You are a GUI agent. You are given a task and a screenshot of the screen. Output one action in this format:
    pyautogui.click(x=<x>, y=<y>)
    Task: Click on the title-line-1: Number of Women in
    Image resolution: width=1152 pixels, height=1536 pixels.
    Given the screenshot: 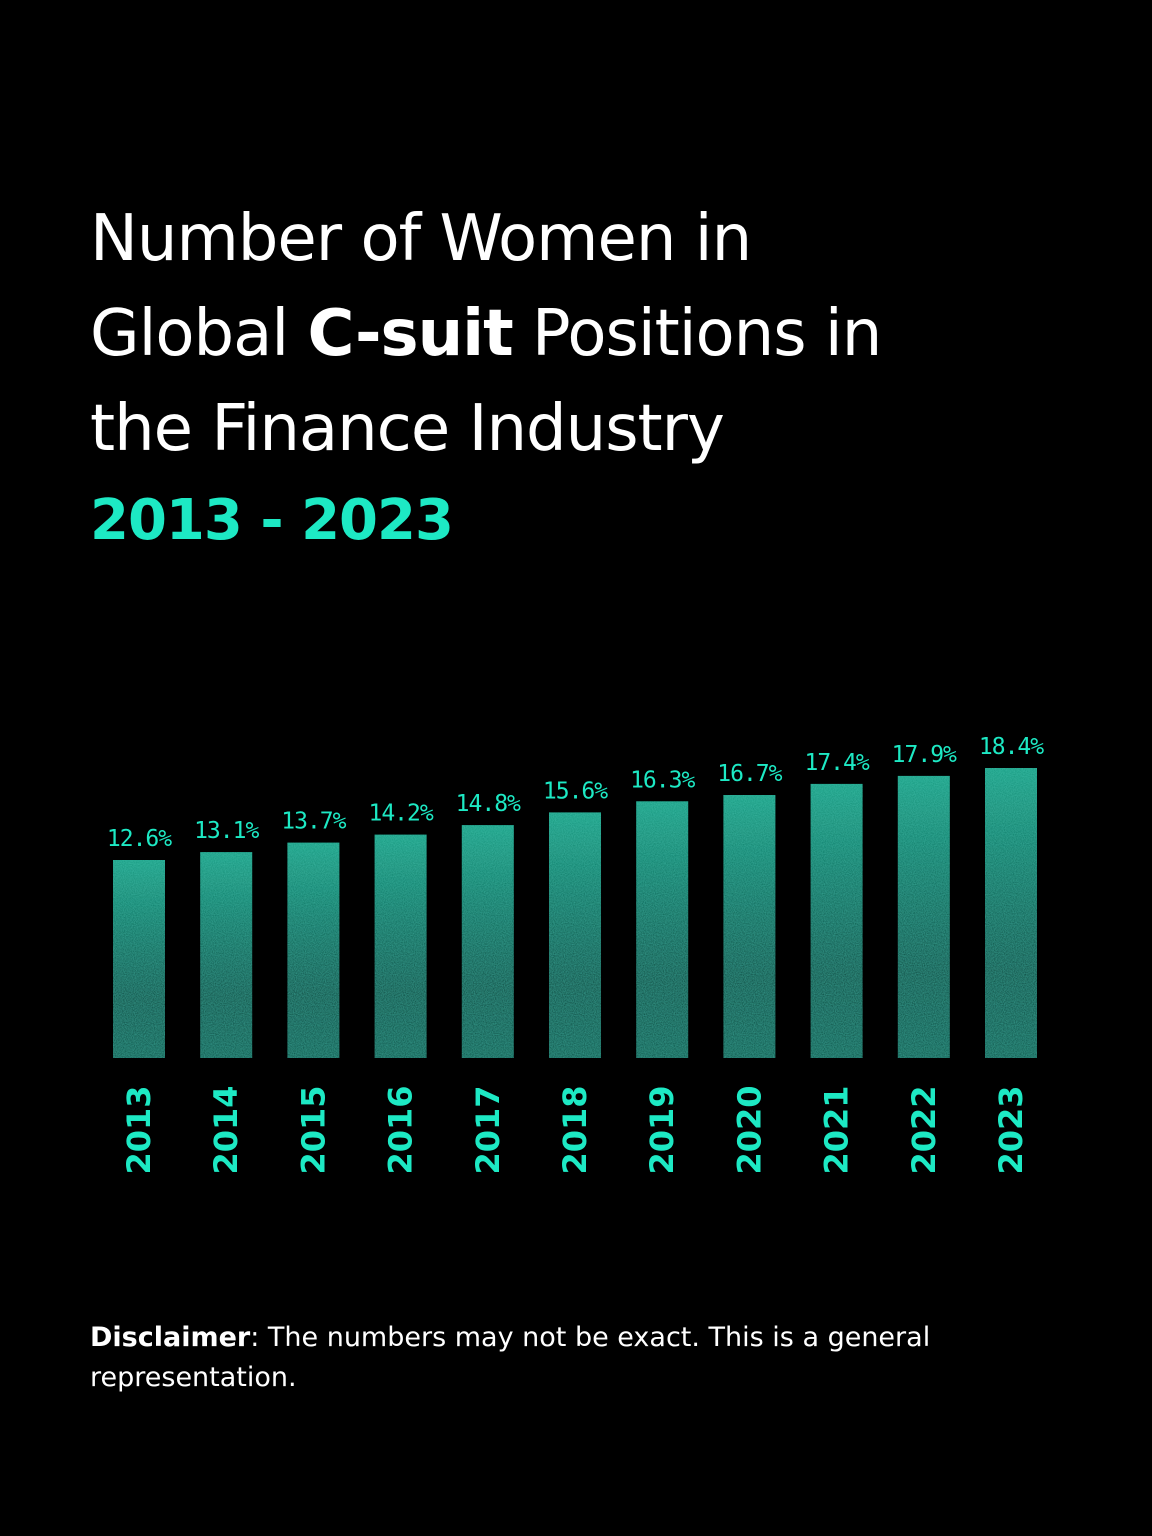 What is the action you would take?
    pyautogui.click(x=421, y=239)
    